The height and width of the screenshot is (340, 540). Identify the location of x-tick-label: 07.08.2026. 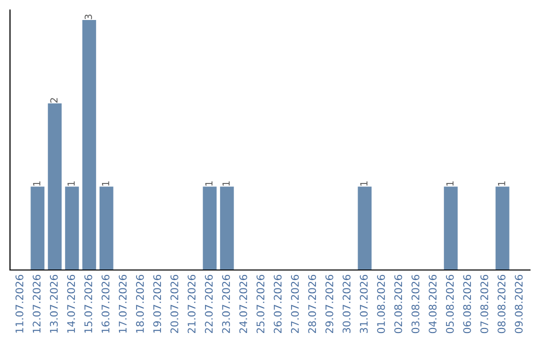
(484, 304).